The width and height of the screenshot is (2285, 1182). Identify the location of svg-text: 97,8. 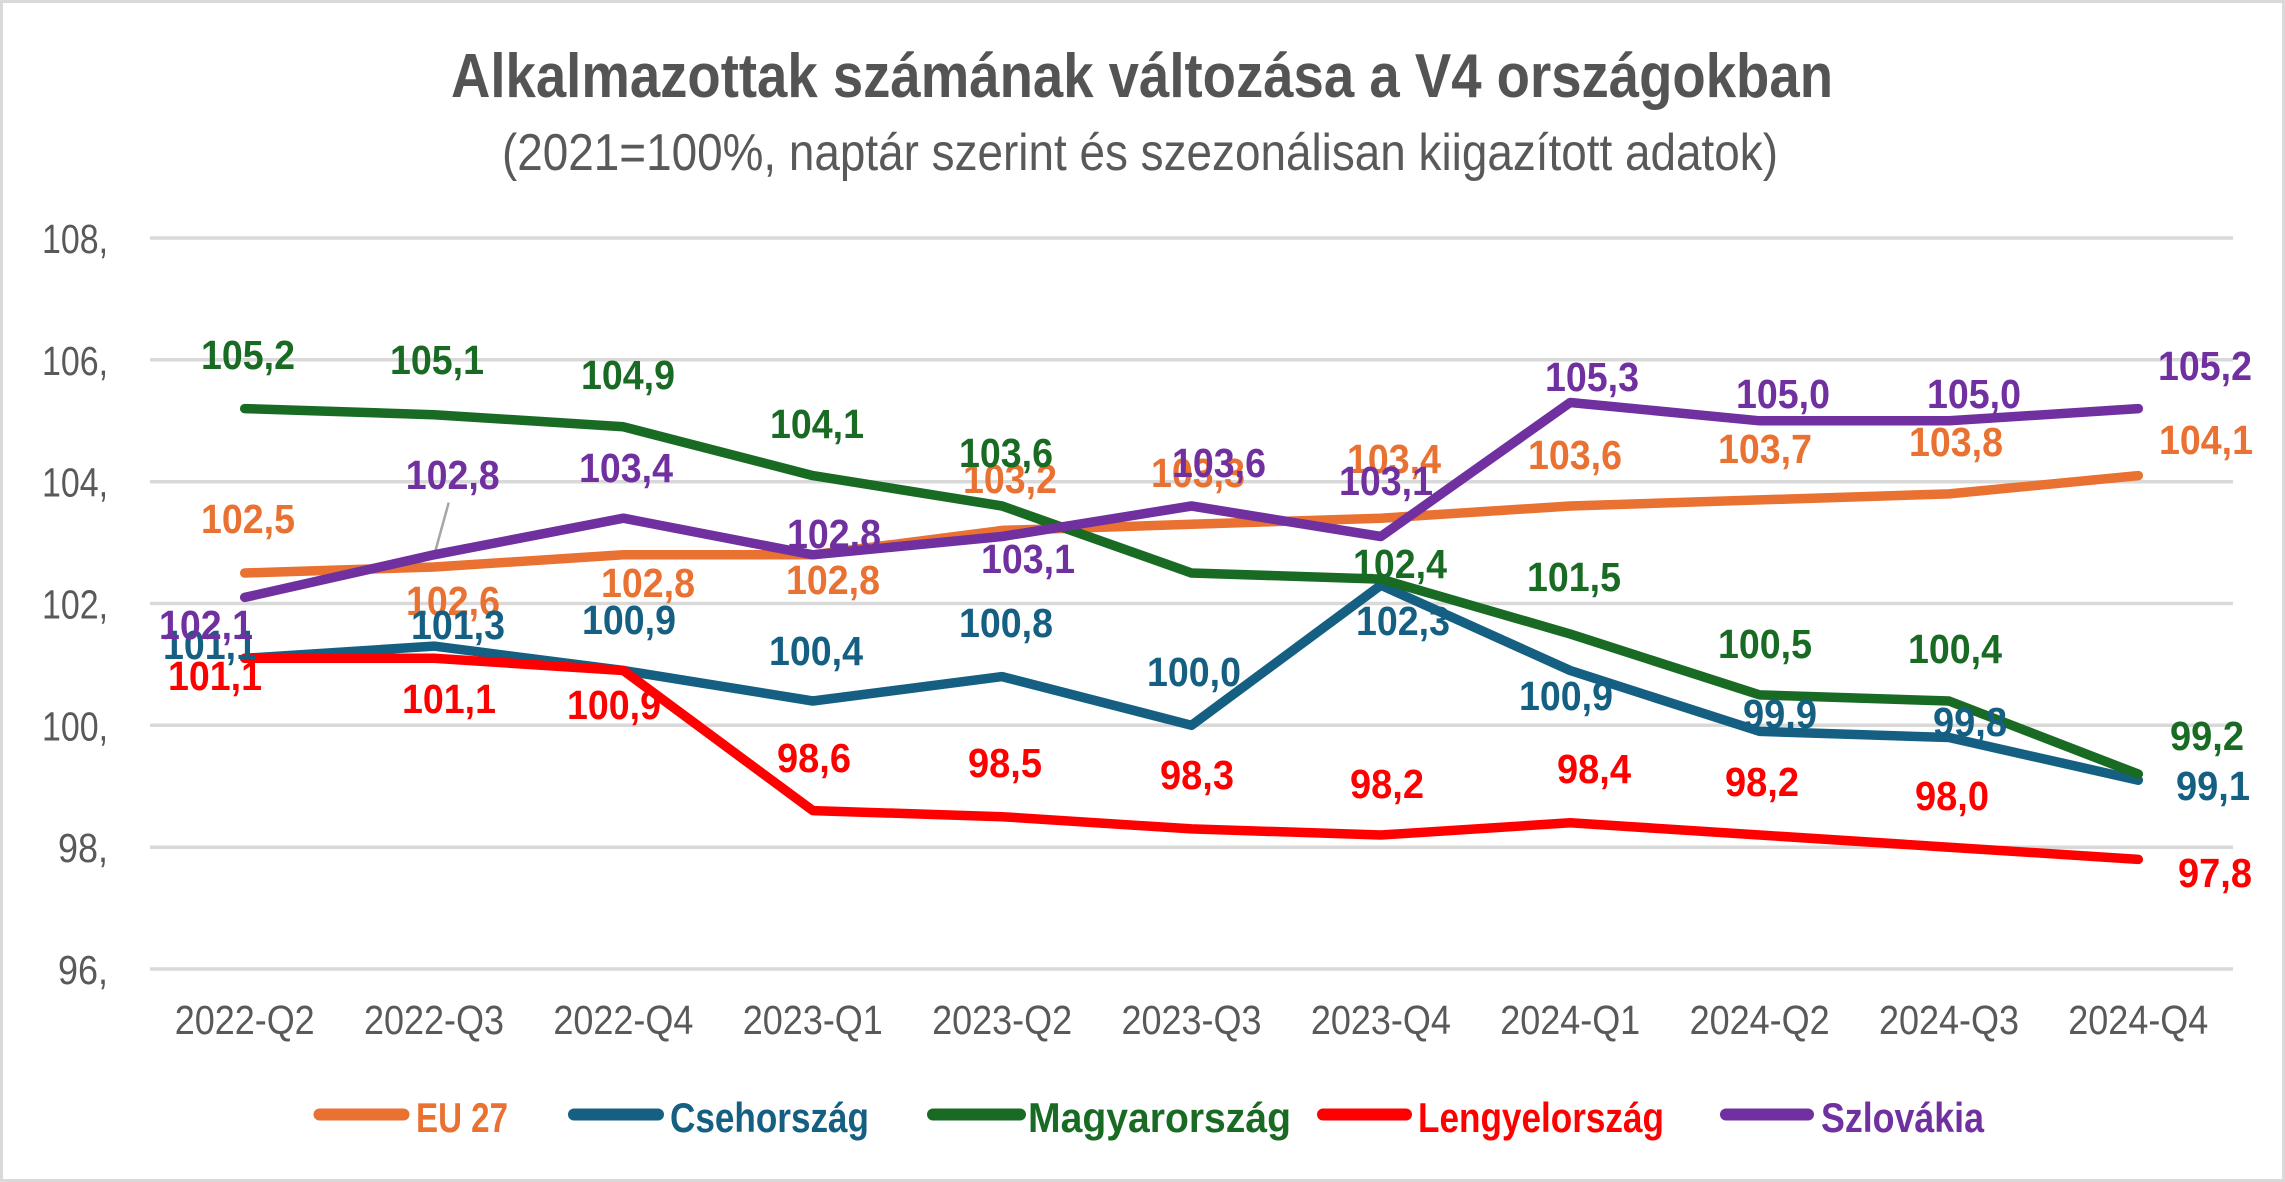
(2215, 873).